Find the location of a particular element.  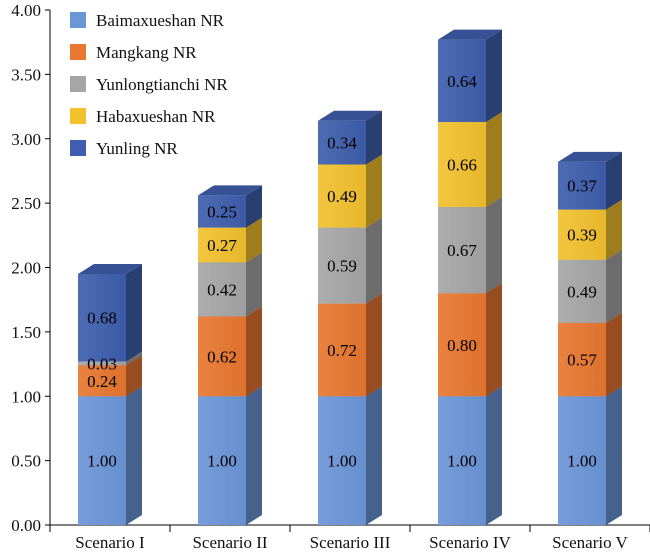

data-label: 0.37 is located at coordinates (582, 186).